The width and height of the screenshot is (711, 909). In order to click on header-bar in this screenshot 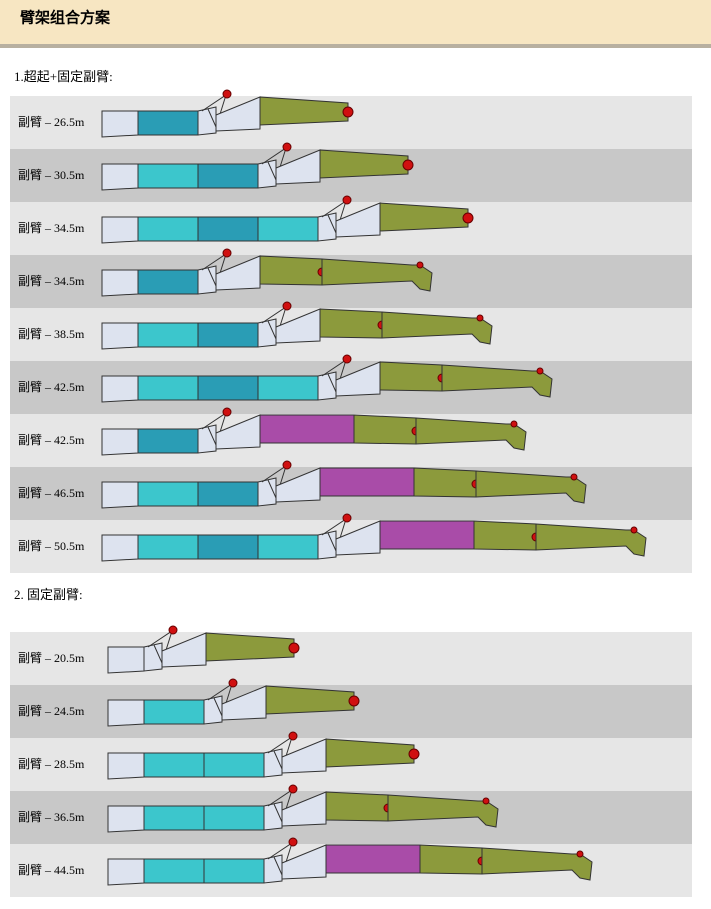, I will do `click(355, 22)`.